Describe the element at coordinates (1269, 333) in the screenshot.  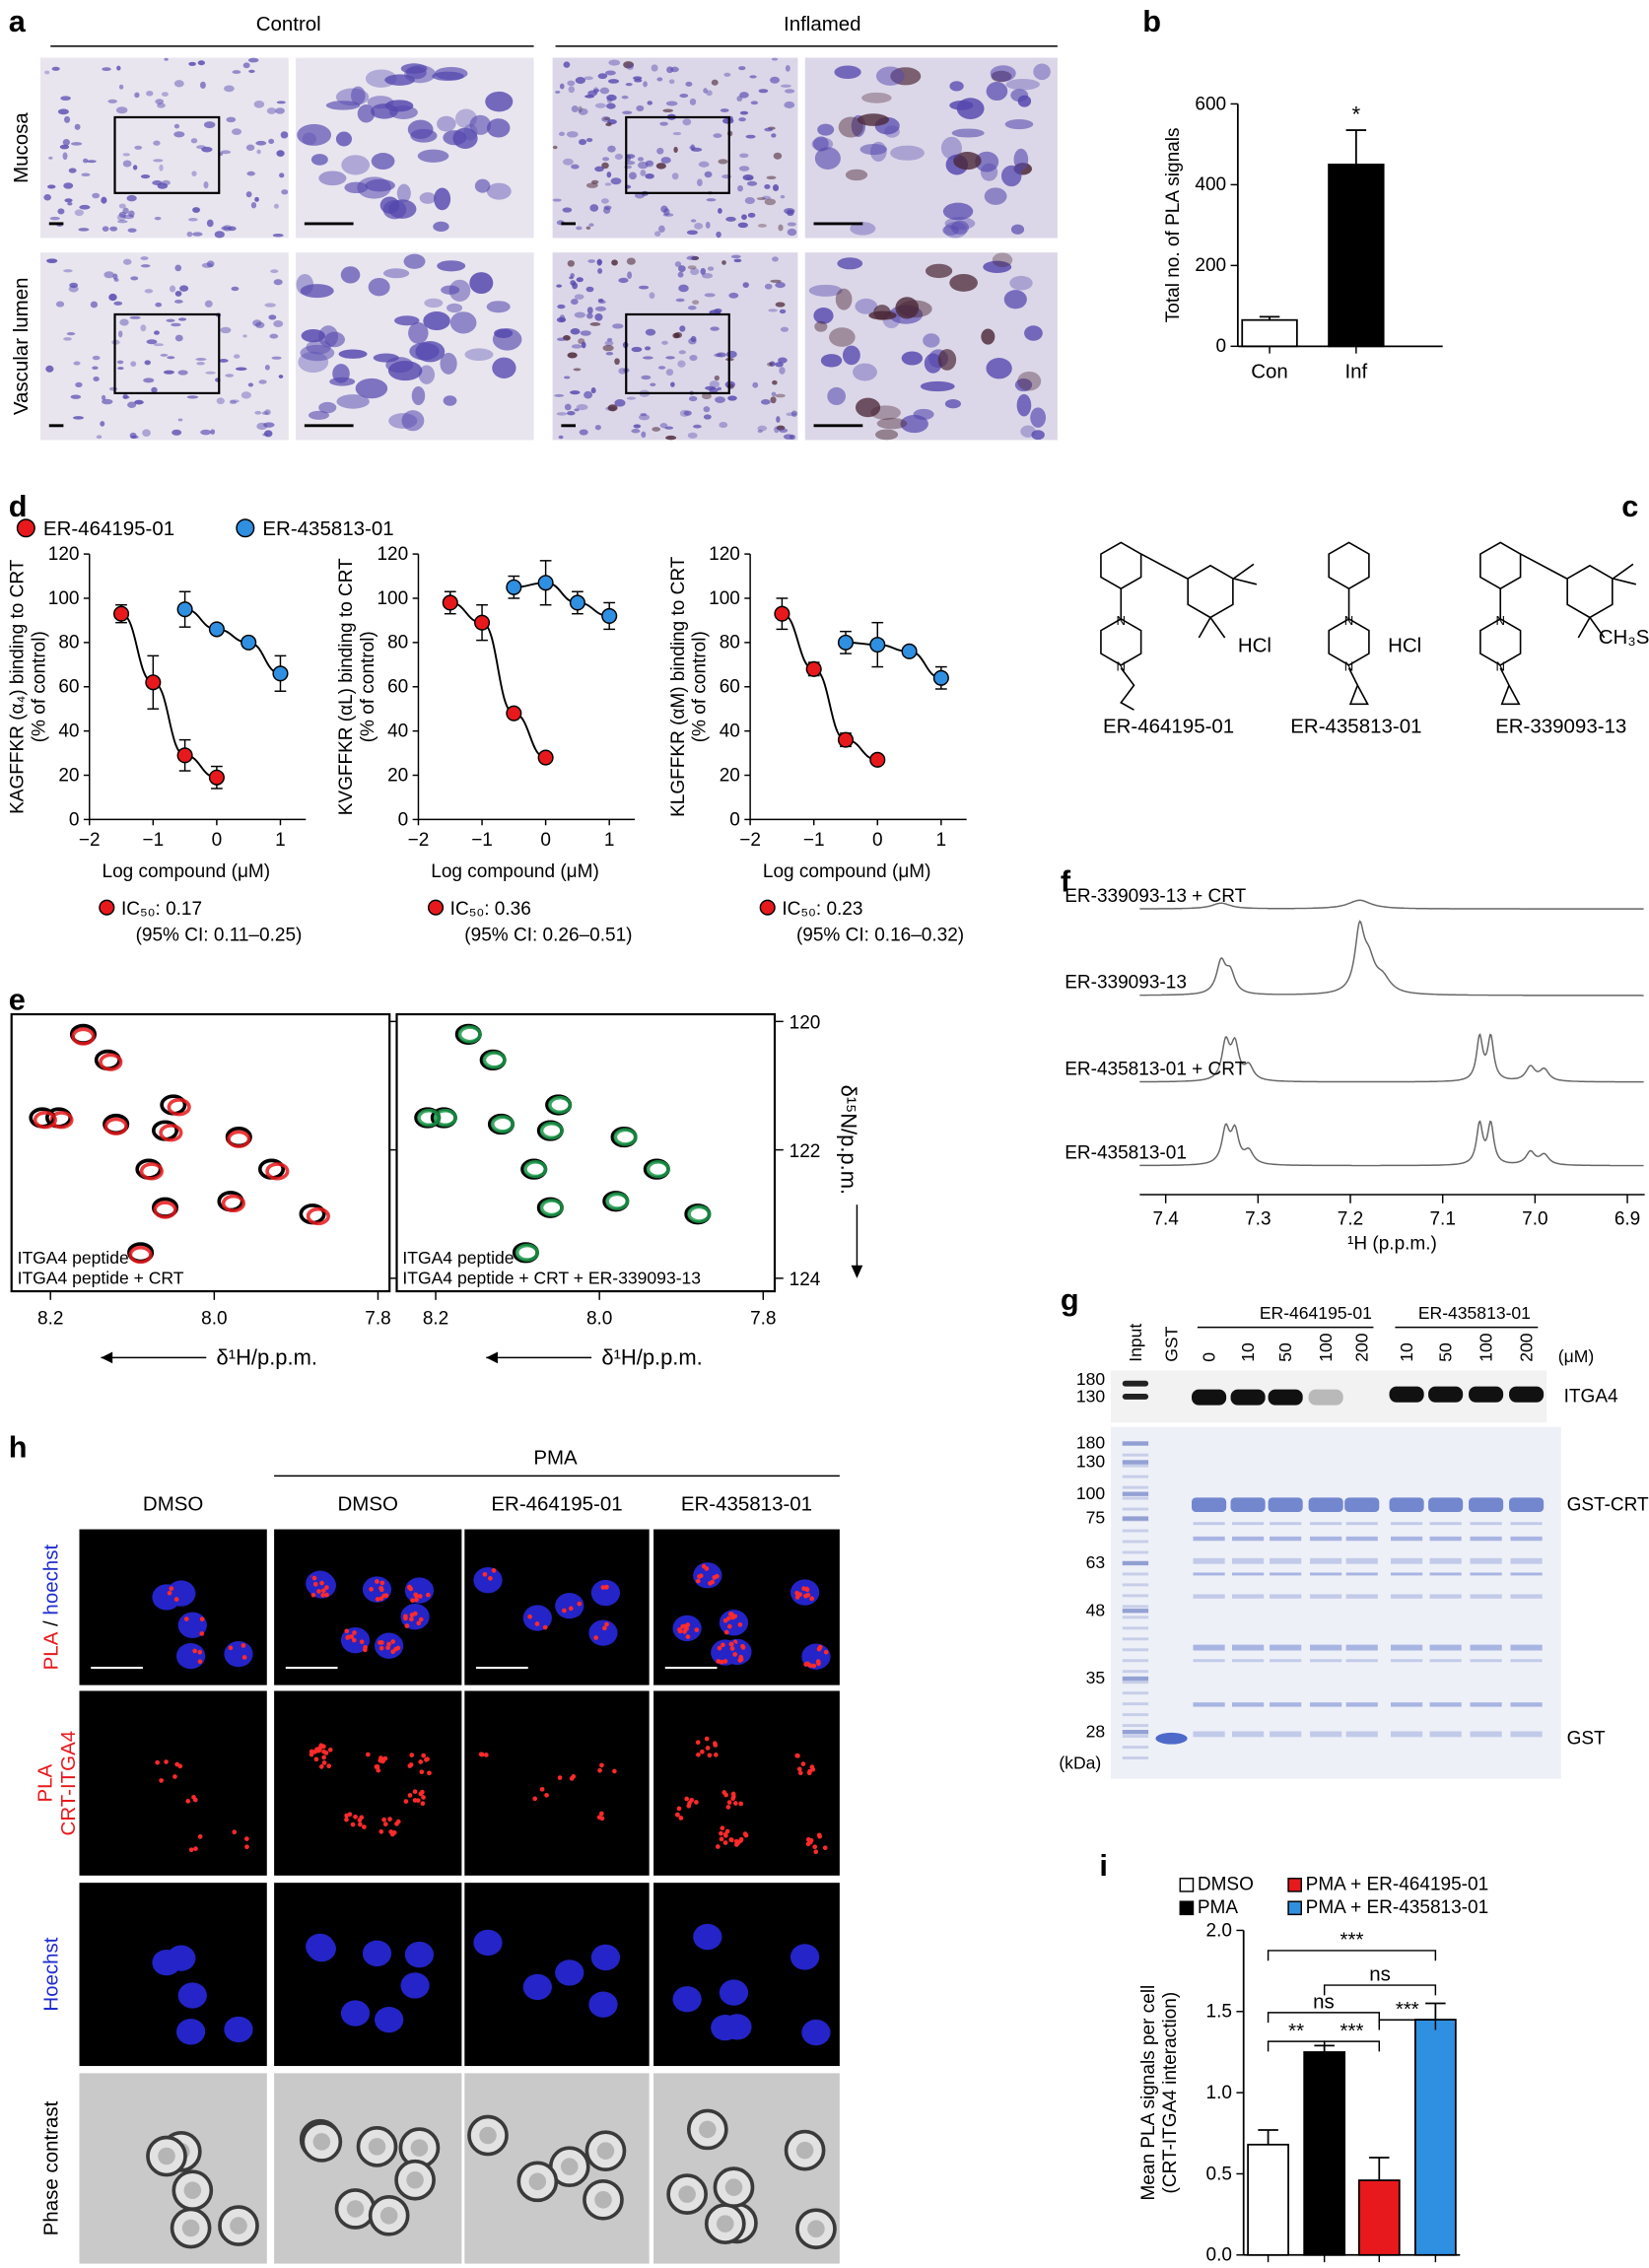
I see `bar` at that location.